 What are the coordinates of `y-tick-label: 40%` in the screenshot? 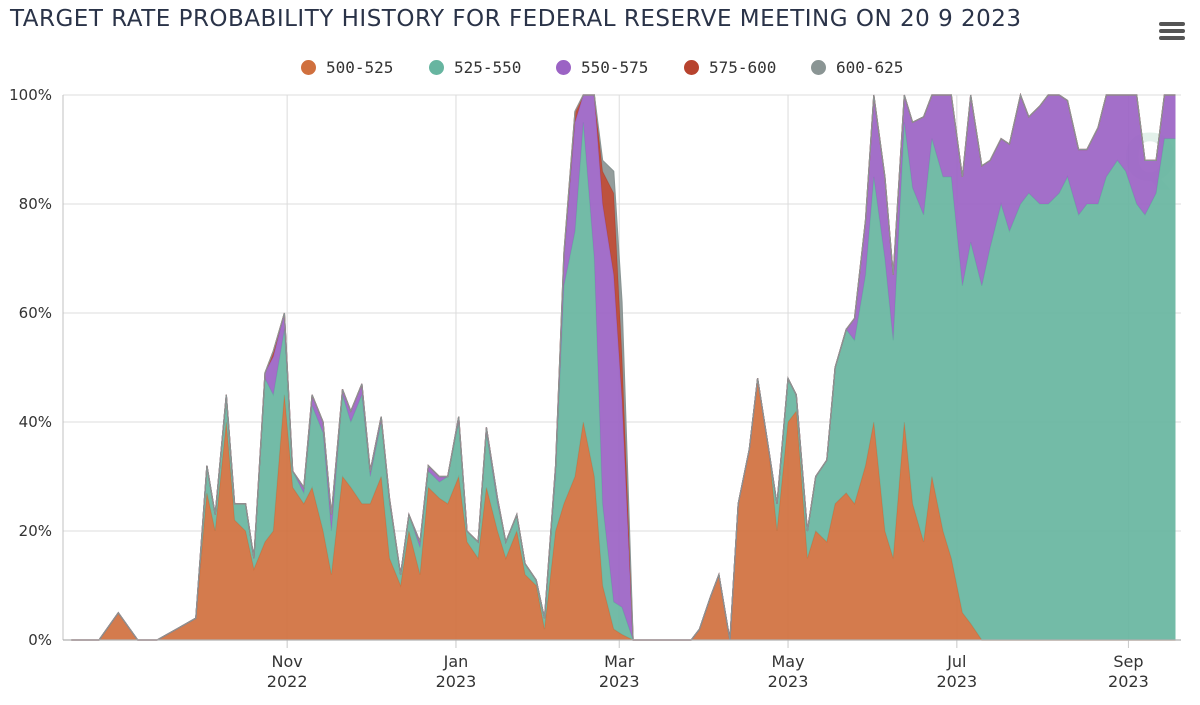 It's located at (35, 422).